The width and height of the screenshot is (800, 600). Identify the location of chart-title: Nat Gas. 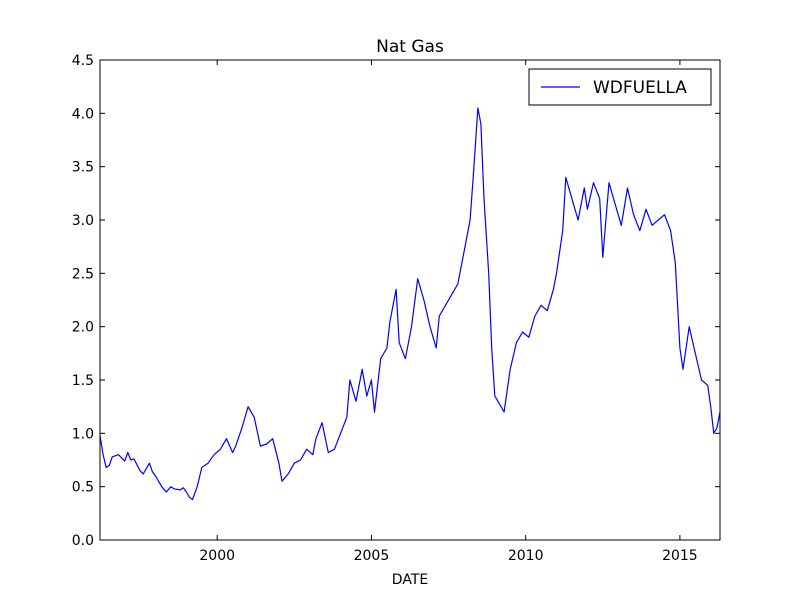
(410, 47).